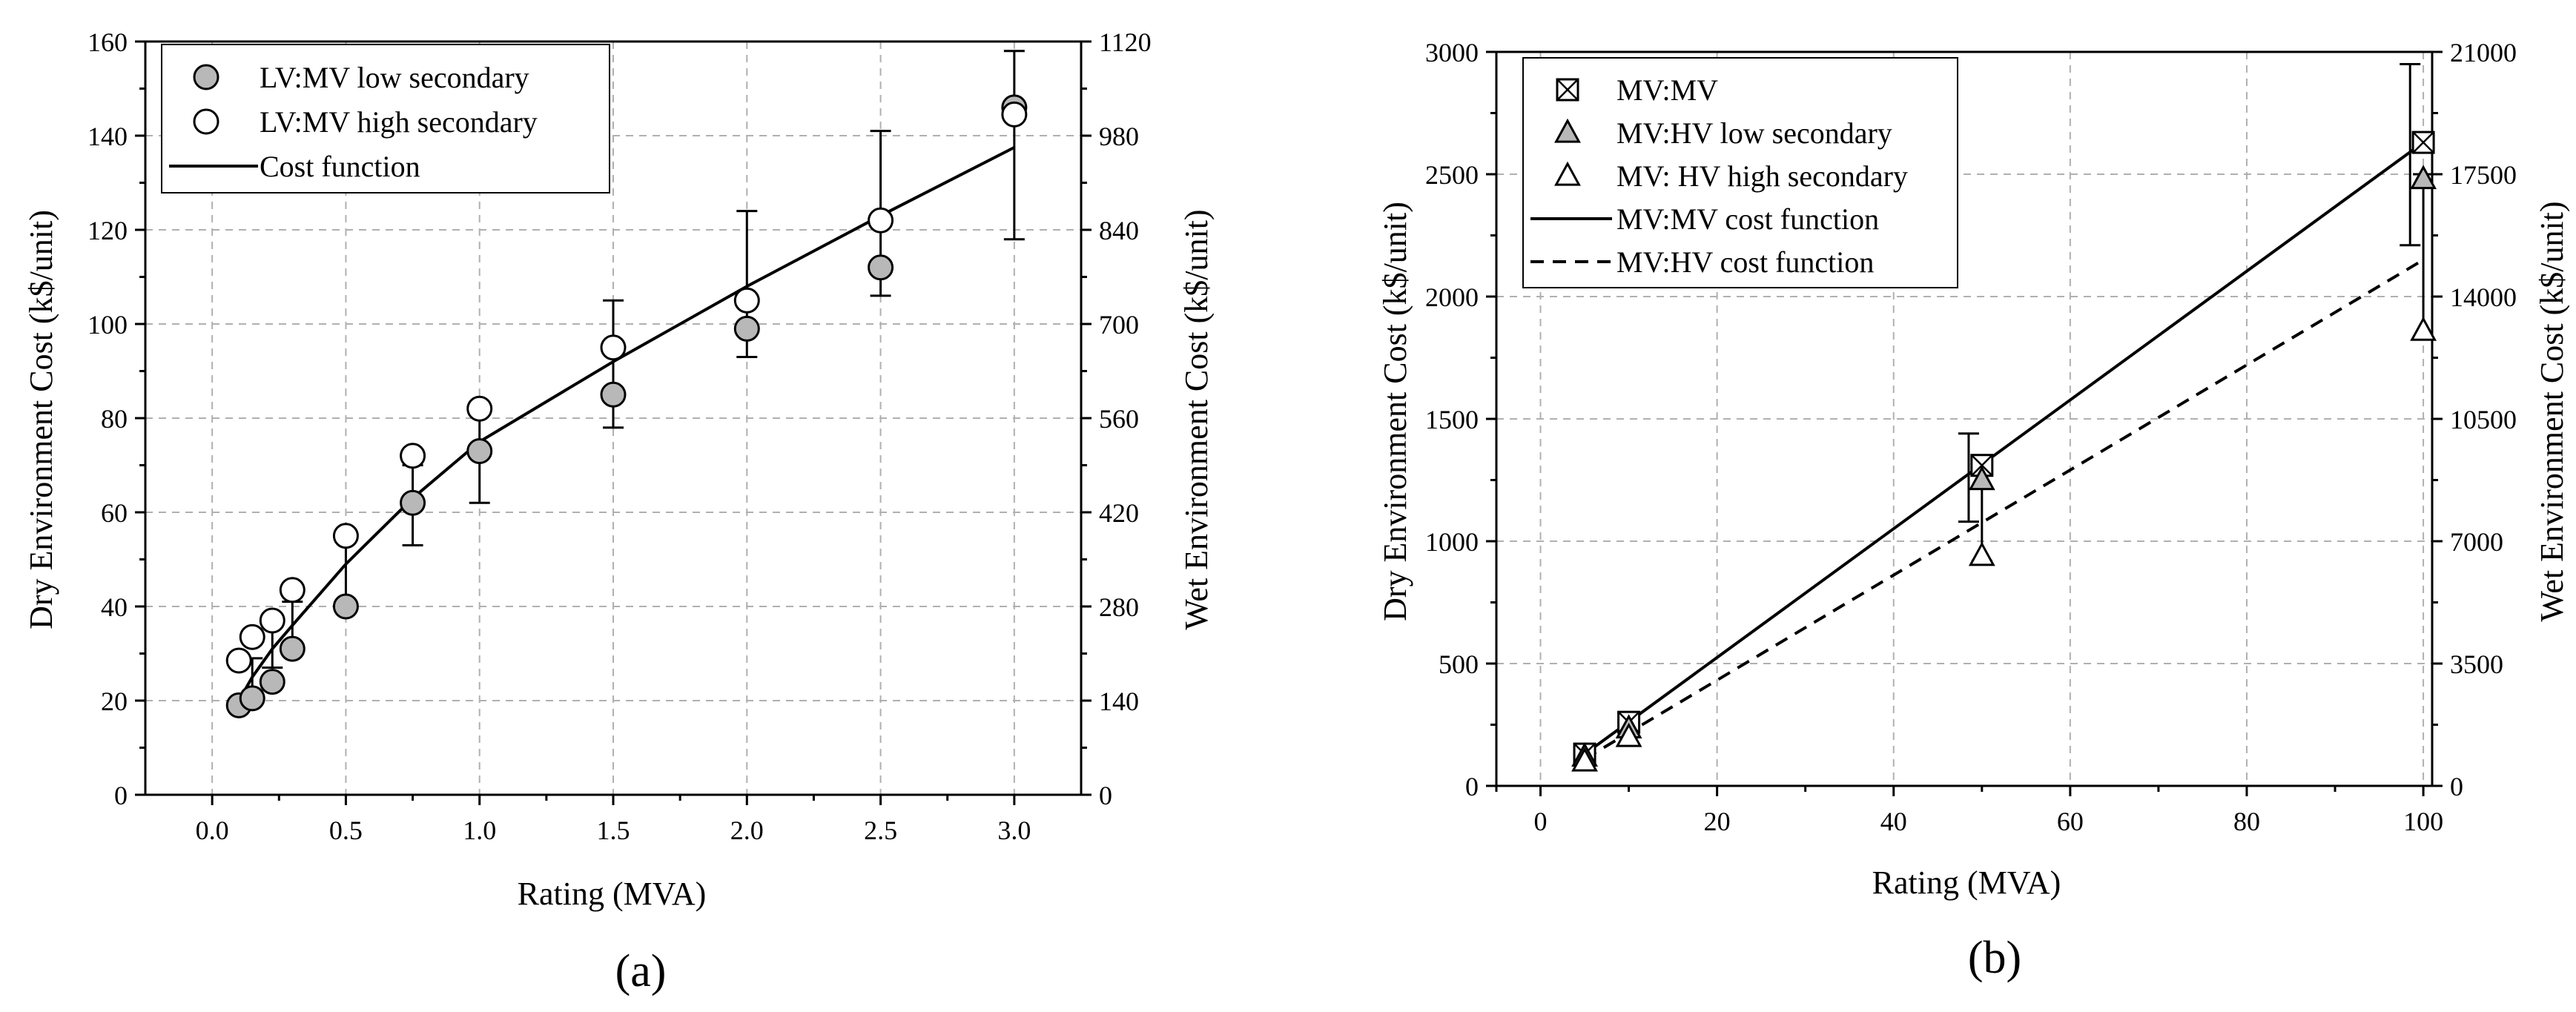 Image resolution: width=2576 pixels, height=1012 pixels. What do you see at coordinates (1196, 419) in the screenshot?
I see `chart-a-y2label: Wet Environment Cost (k$/unit)` at bounding box center [1196, 419].